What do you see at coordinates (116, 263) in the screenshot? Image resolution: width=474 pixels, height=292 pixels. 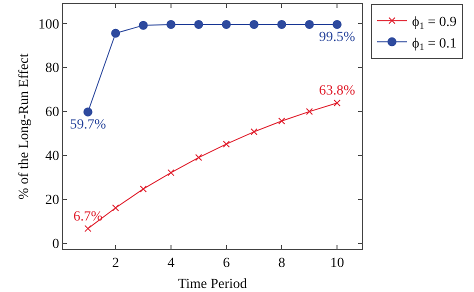 I see `x-tick-label: 2` at bounding box center [116, 263].